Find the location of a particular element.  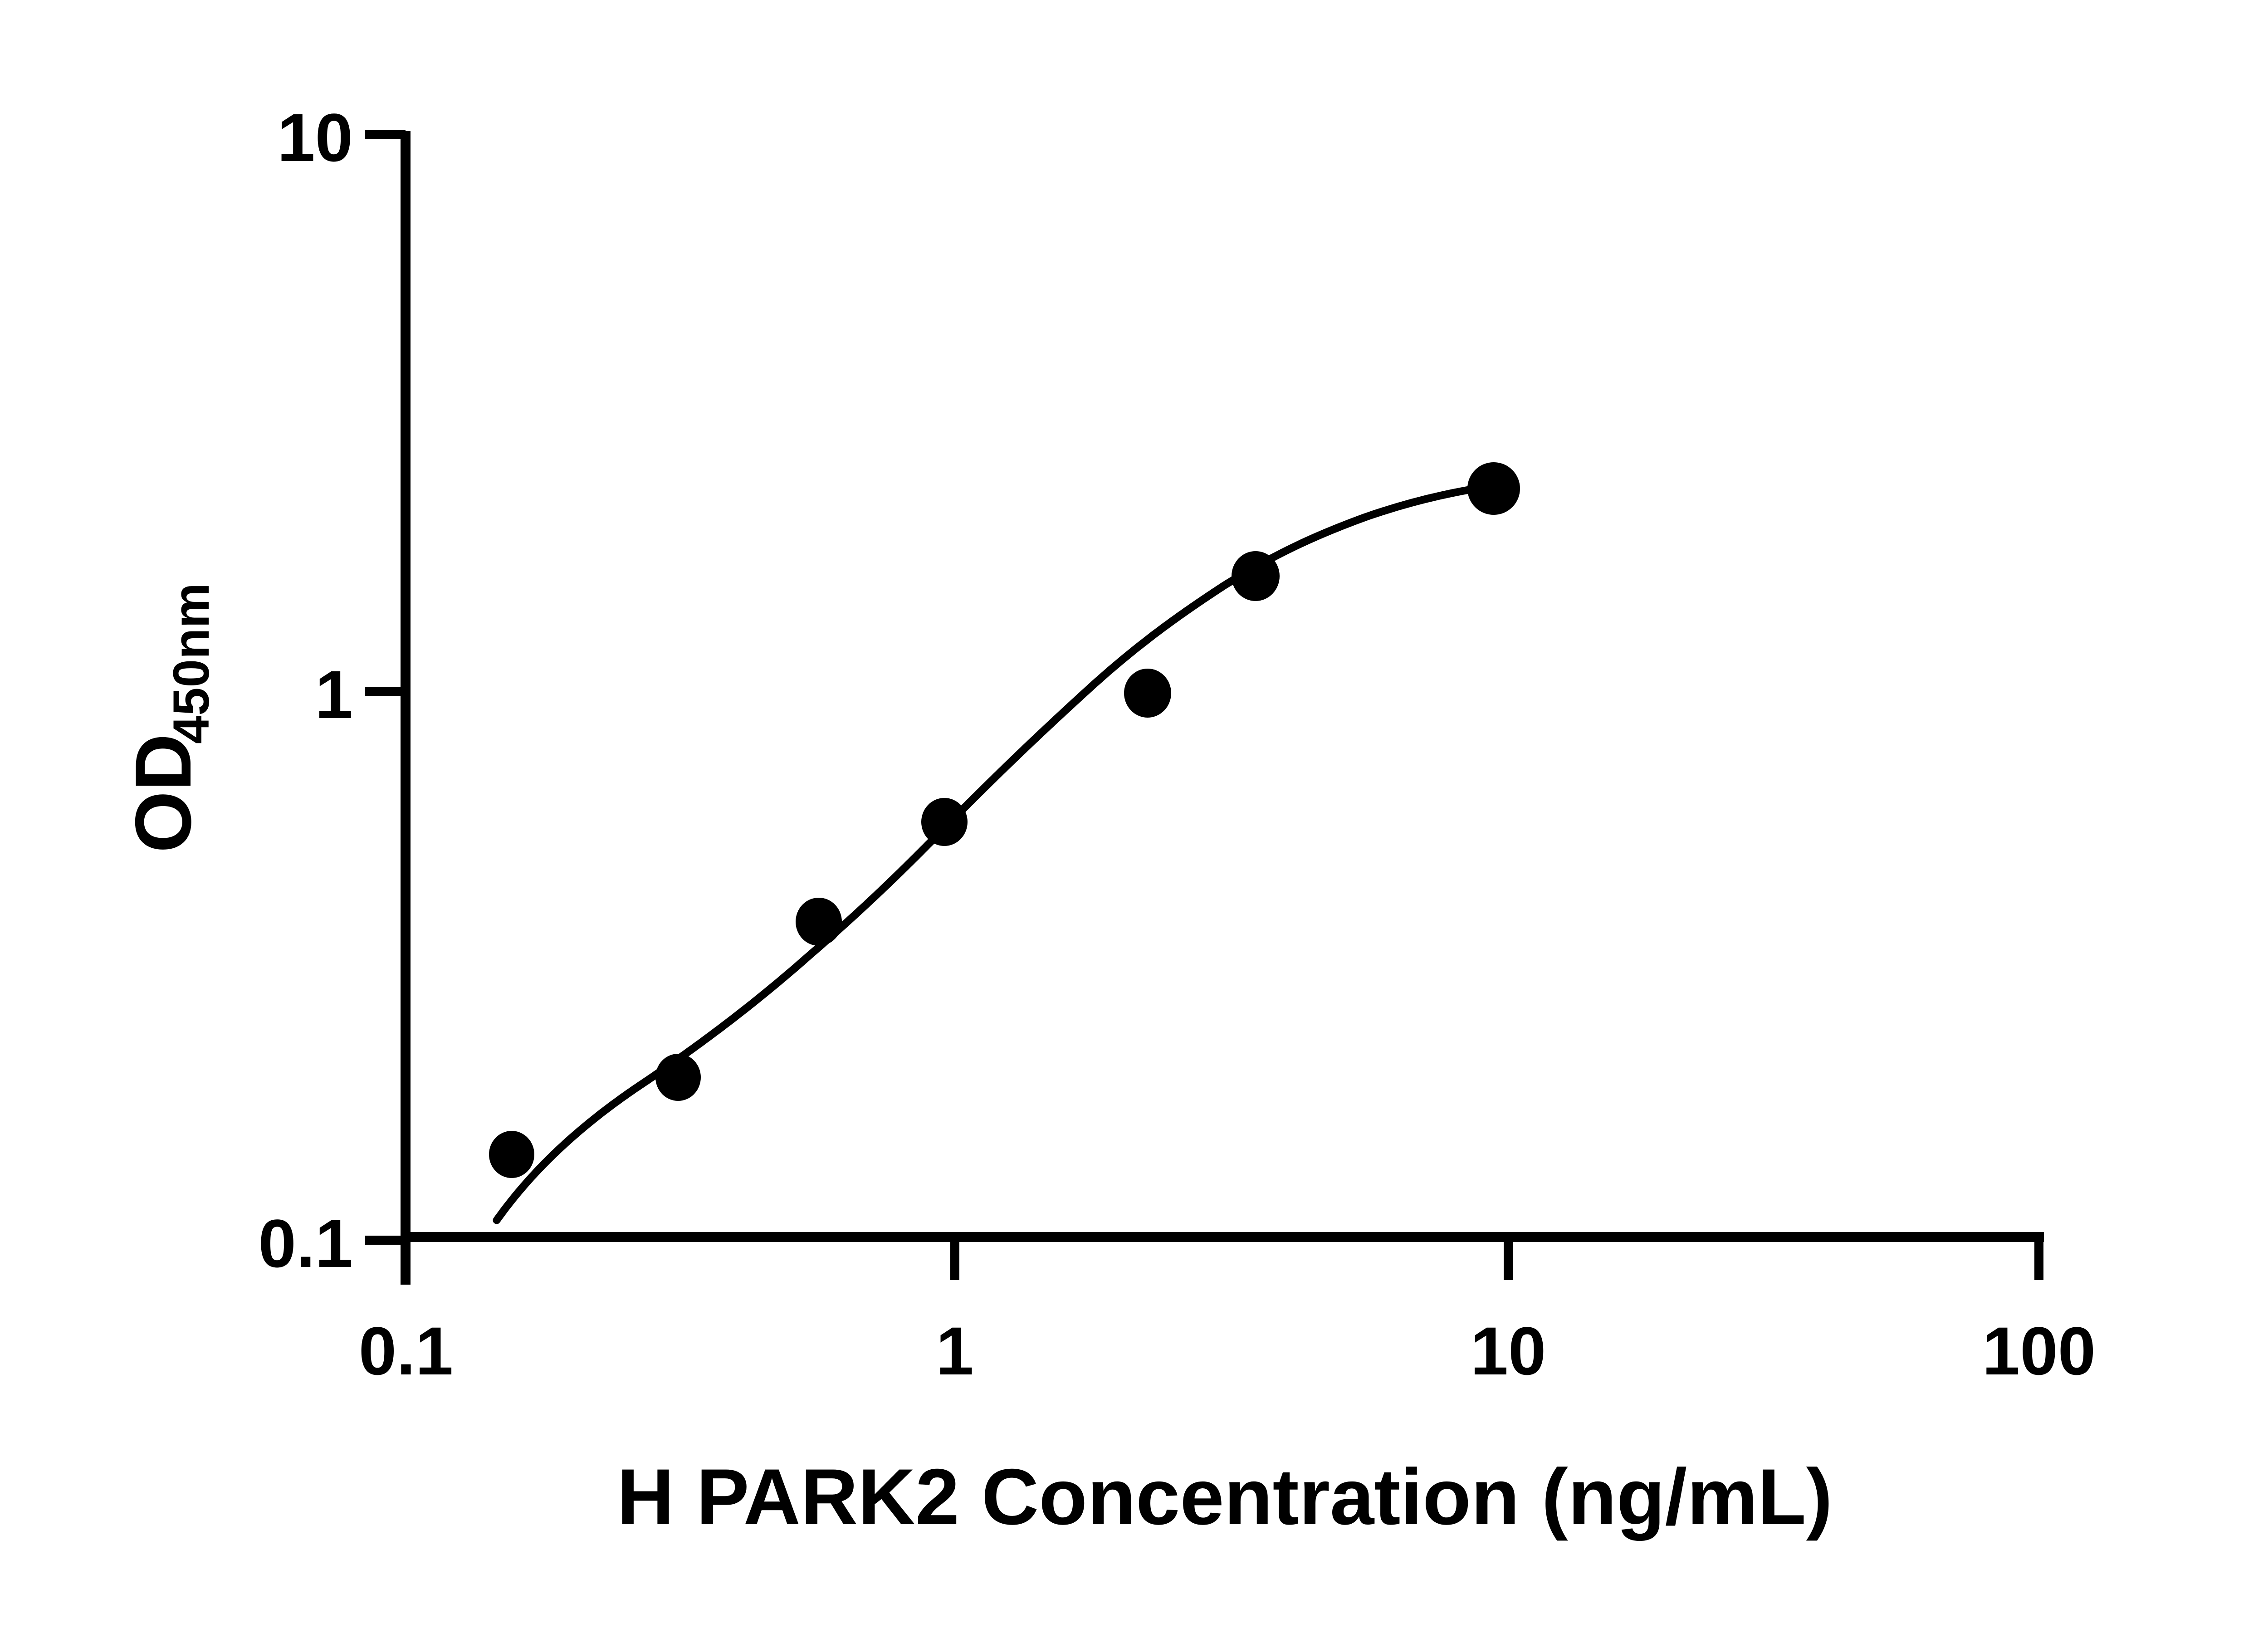

x-tick-label-1: 1 is located at coordinates (955, 1351).